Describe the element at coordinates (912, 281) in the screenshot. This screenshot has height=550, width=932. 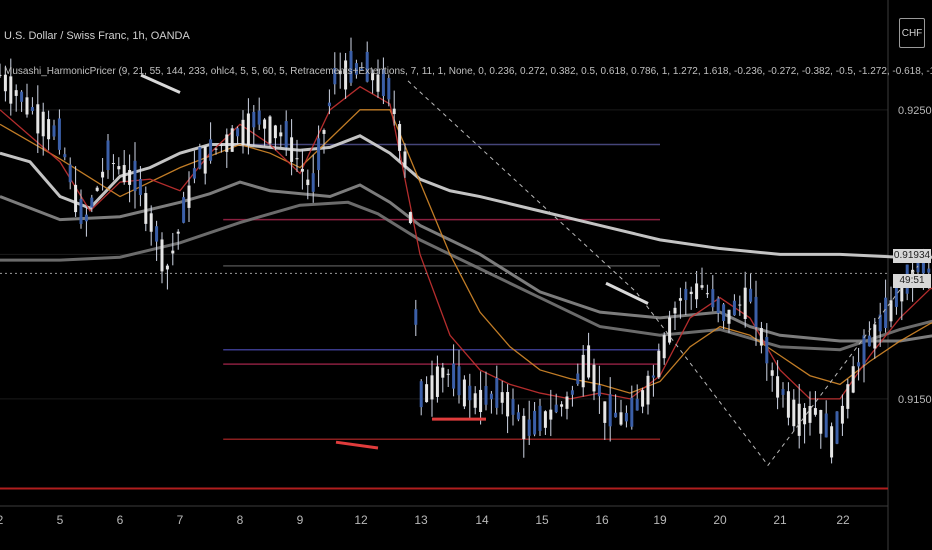
I see `bar-countdown-label: 49:51` at that location.